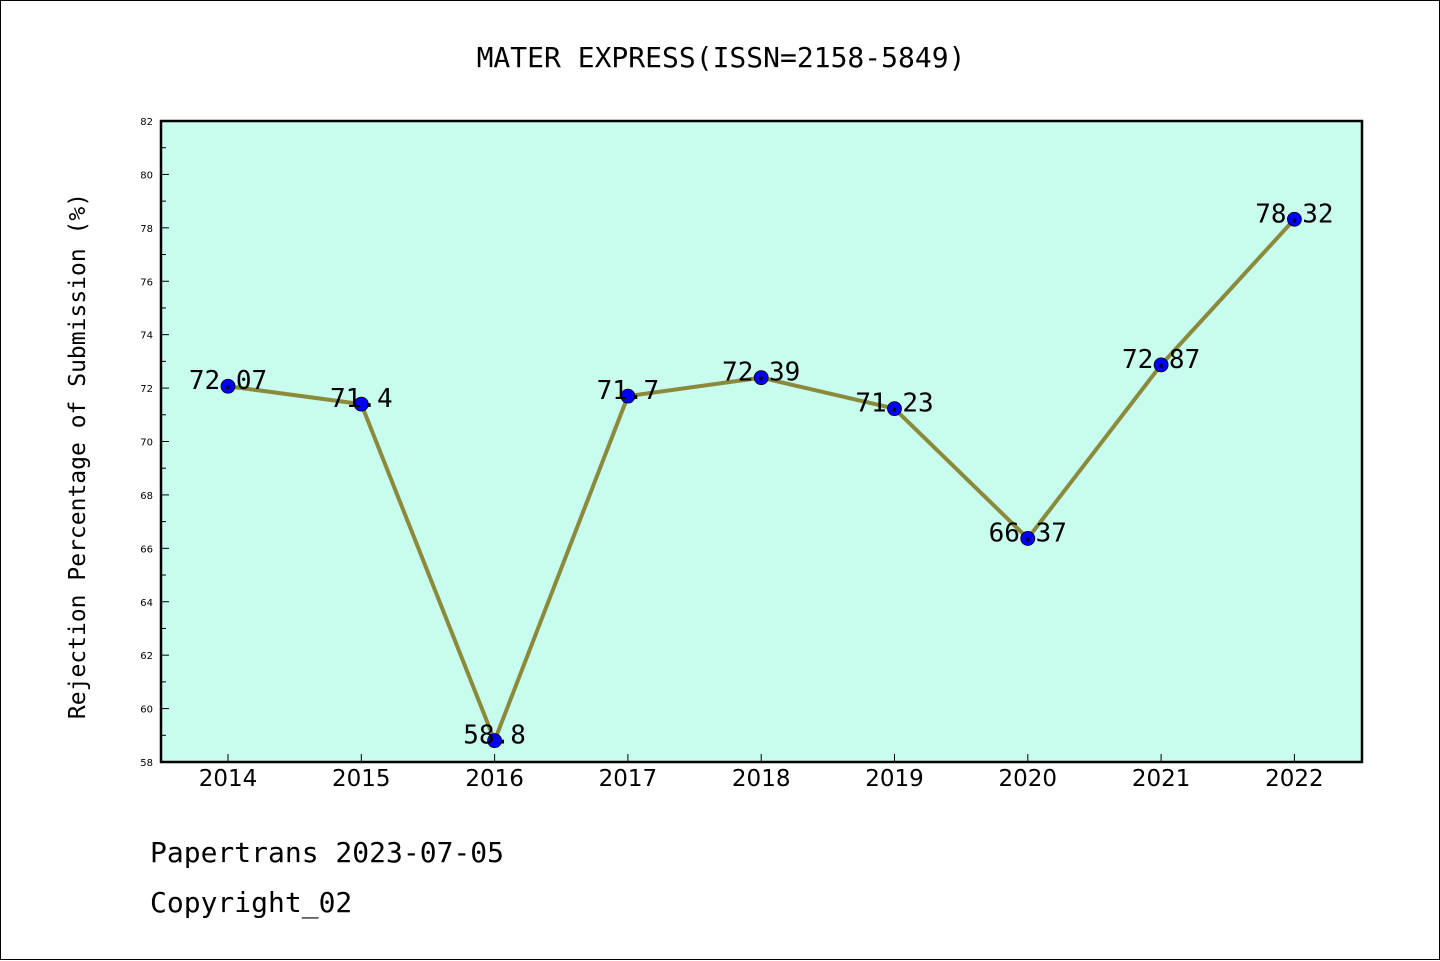 This screenshot has width=1440, height=961. Describe the element at coordinates (146, 443) in the screenshot. I see `y-tick-label: 70` at that location.